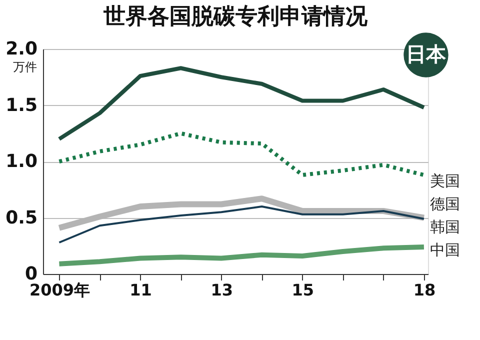 The height and width of the screenshot is (340, 480). I want to click on chart-title: 世界各国脱碳专利申请情况, so click(235, 17).